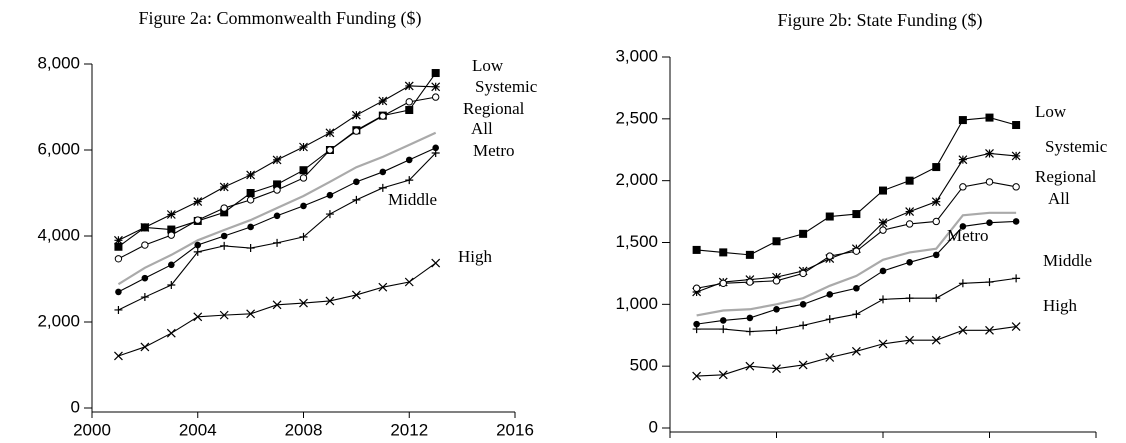 The width and height of the screenshot is (1126, 443). Describe the element at coordinates (636, 303) in the screenshot. I see `y-tick-label: 1,000` at that location.